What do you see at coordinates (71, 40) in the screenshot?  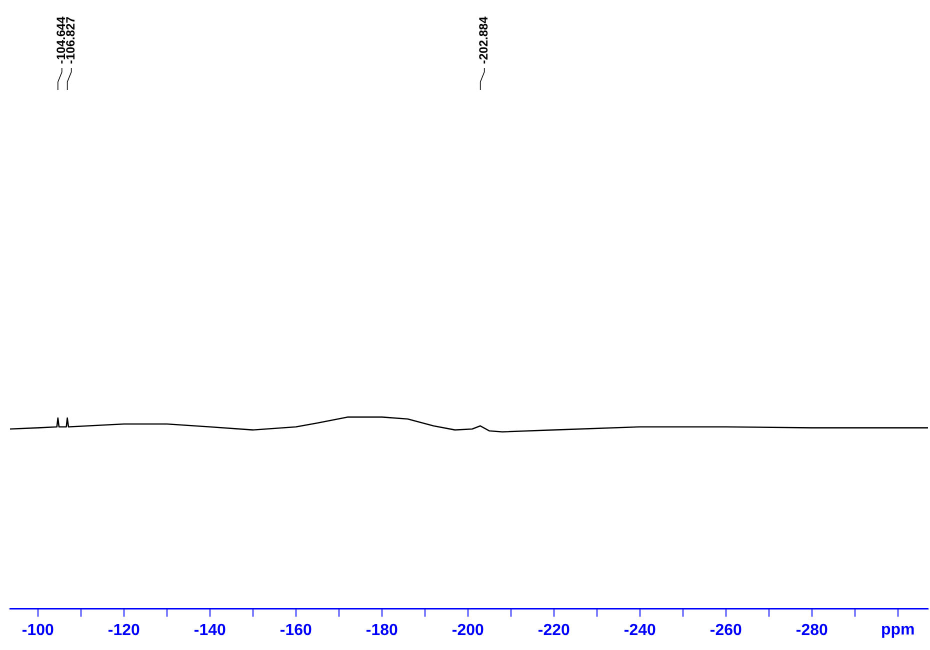 I see `annotation: -106.827` at bounding box center [71, 40].